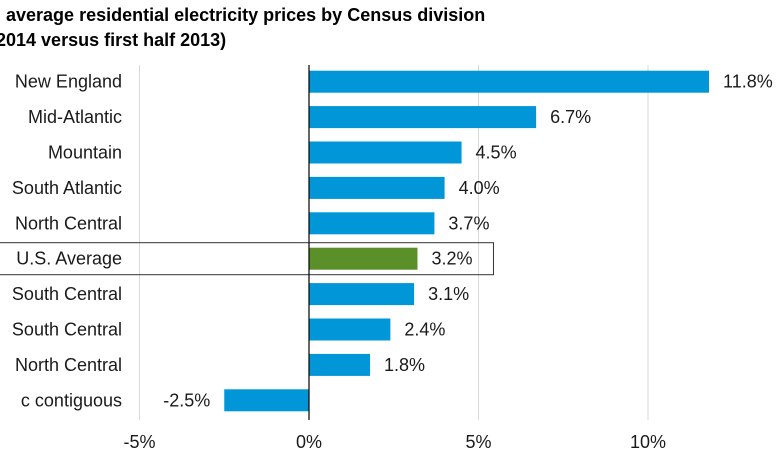  What do you see at coordinates (424, 330) in the screenshot?
I see `data-label: 2.4%` at bounding box center [424, 330].